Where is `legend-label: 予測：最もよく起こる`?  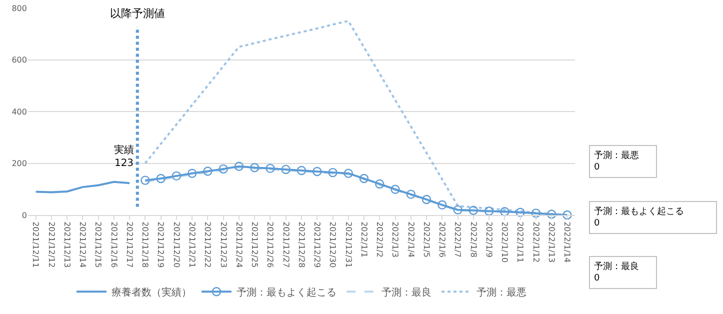
legend-label: 予測：最もよく起こる is located at coordinates (286, 292).